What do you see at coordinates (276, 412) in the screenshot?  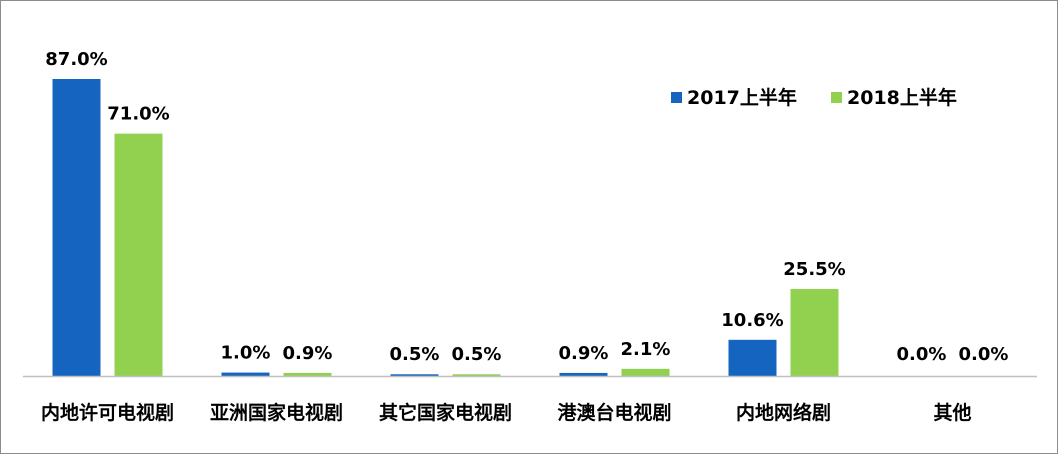 I see `category-label-2: 亚洲国家电视剧` at bounding box center [276, 412].